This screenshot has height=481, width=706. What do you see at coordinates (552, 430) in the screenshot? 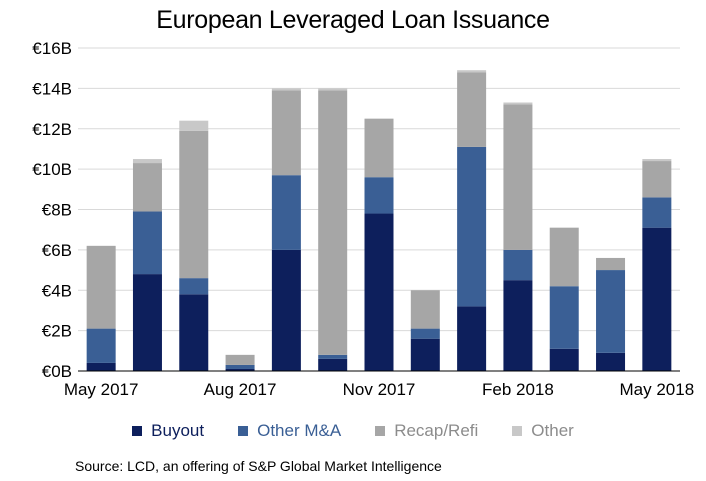
I see `legend-label: Other` at bounding box center [552, 430].